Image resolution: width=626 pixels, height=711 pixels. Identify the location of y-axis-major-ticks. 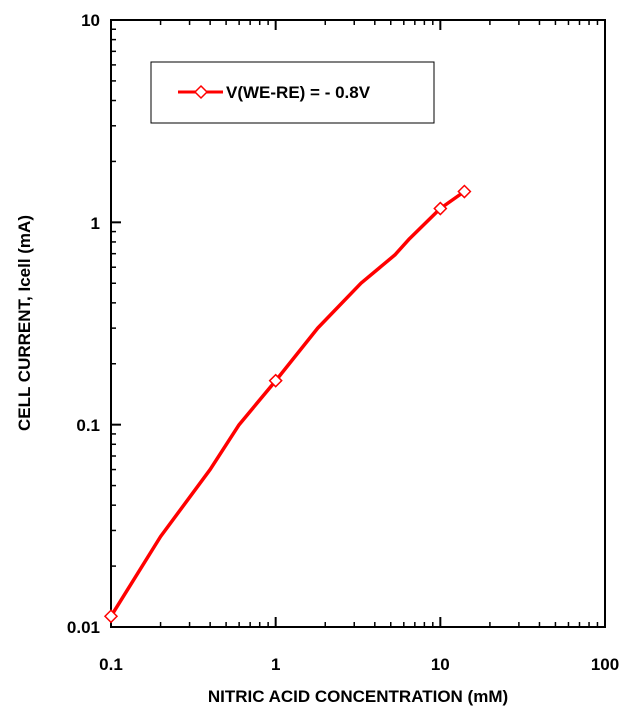
(116, 323).